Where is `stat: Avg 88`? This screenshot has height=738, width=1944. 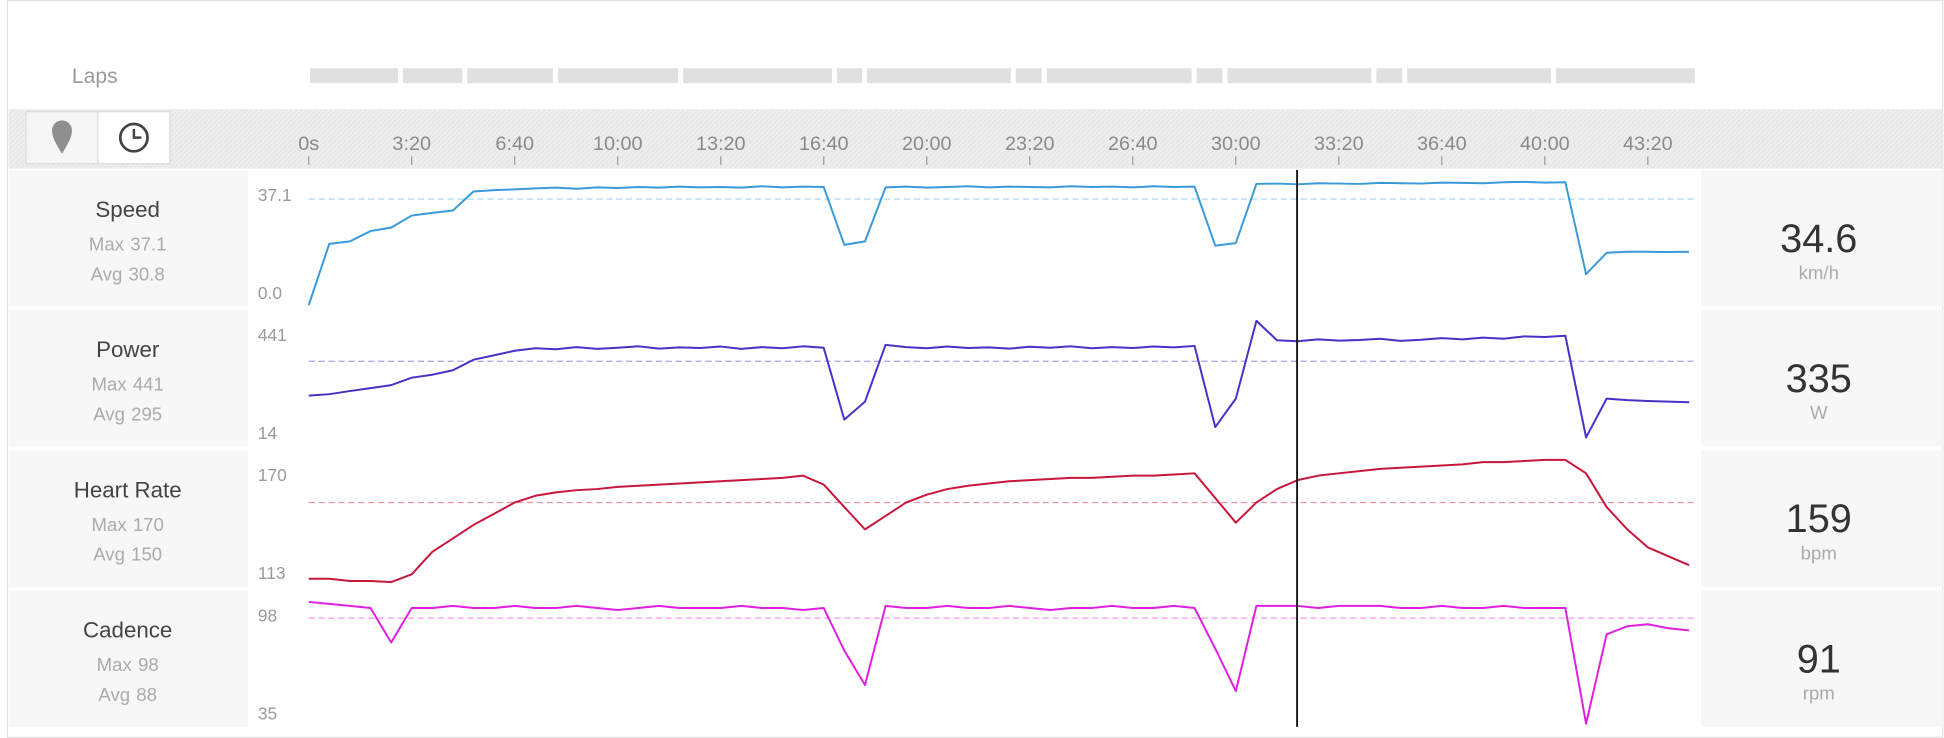
stat: Avg 88 is located at coordinates (127, 694).